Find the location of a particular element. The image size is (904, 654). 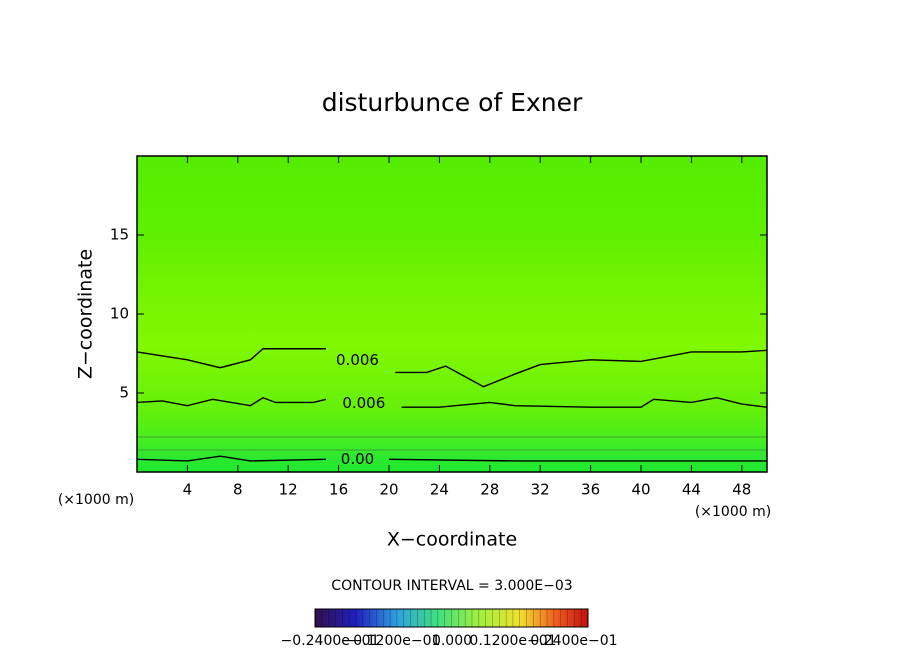

x-tick-label: 12 is located at coordinates (288, 490).